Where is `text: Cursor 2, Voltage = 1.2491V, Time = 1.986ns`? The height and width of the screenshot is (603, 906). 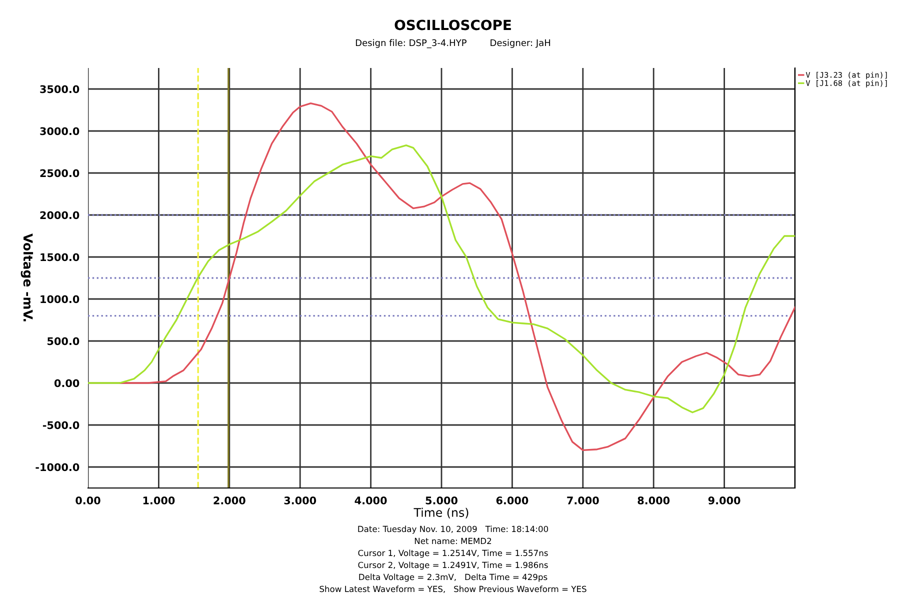
text: Cursor 2, Voltage = 1.2491V, Time = 1.986ns is located at coordinates (453, 566).